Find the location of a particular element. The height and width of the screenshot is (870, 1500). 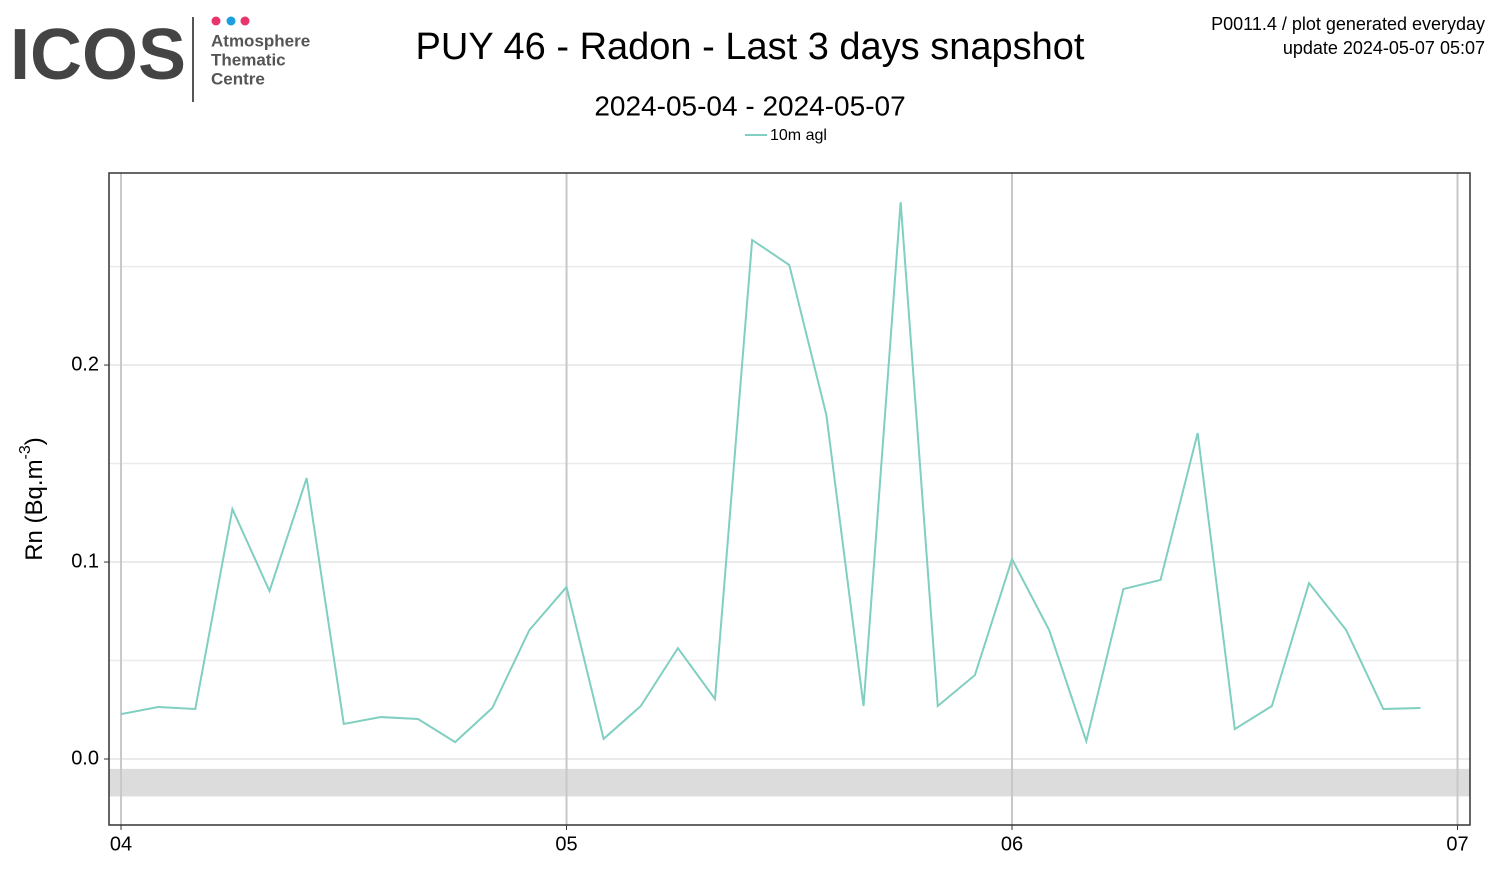

logo-text: Thematic is located at coordinates (248, 59).